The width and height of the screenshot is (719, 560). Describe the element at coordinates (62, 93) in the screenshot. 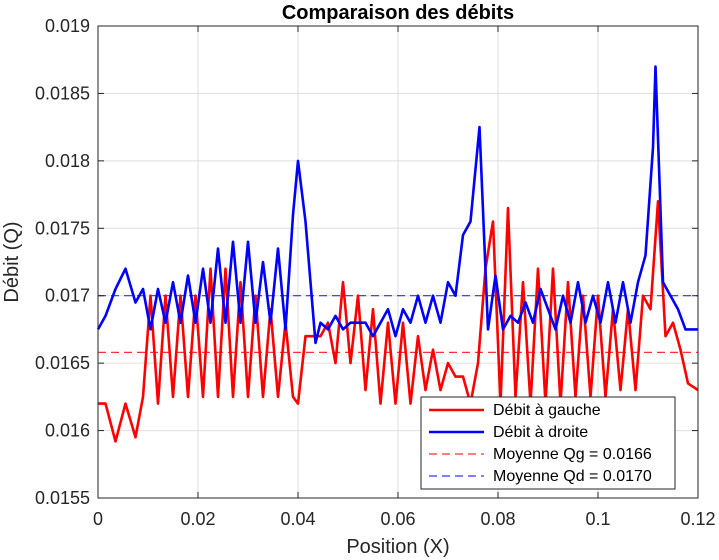

I see `y-tick-label: 0.0185` at that location.